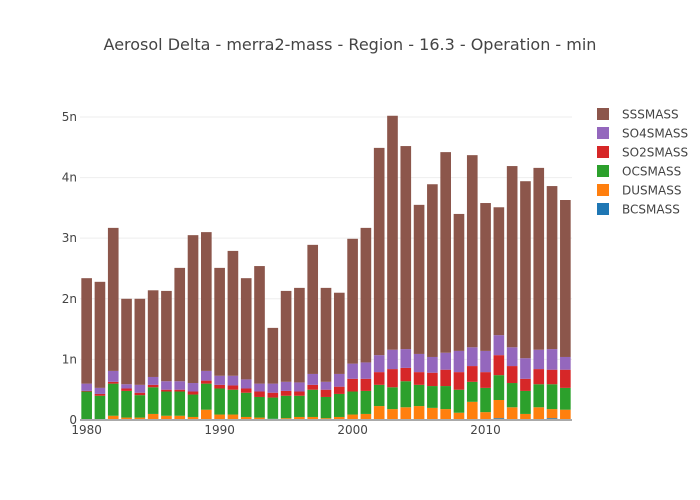  I want to click on bar-sssmass-2015, so click(552, 268).